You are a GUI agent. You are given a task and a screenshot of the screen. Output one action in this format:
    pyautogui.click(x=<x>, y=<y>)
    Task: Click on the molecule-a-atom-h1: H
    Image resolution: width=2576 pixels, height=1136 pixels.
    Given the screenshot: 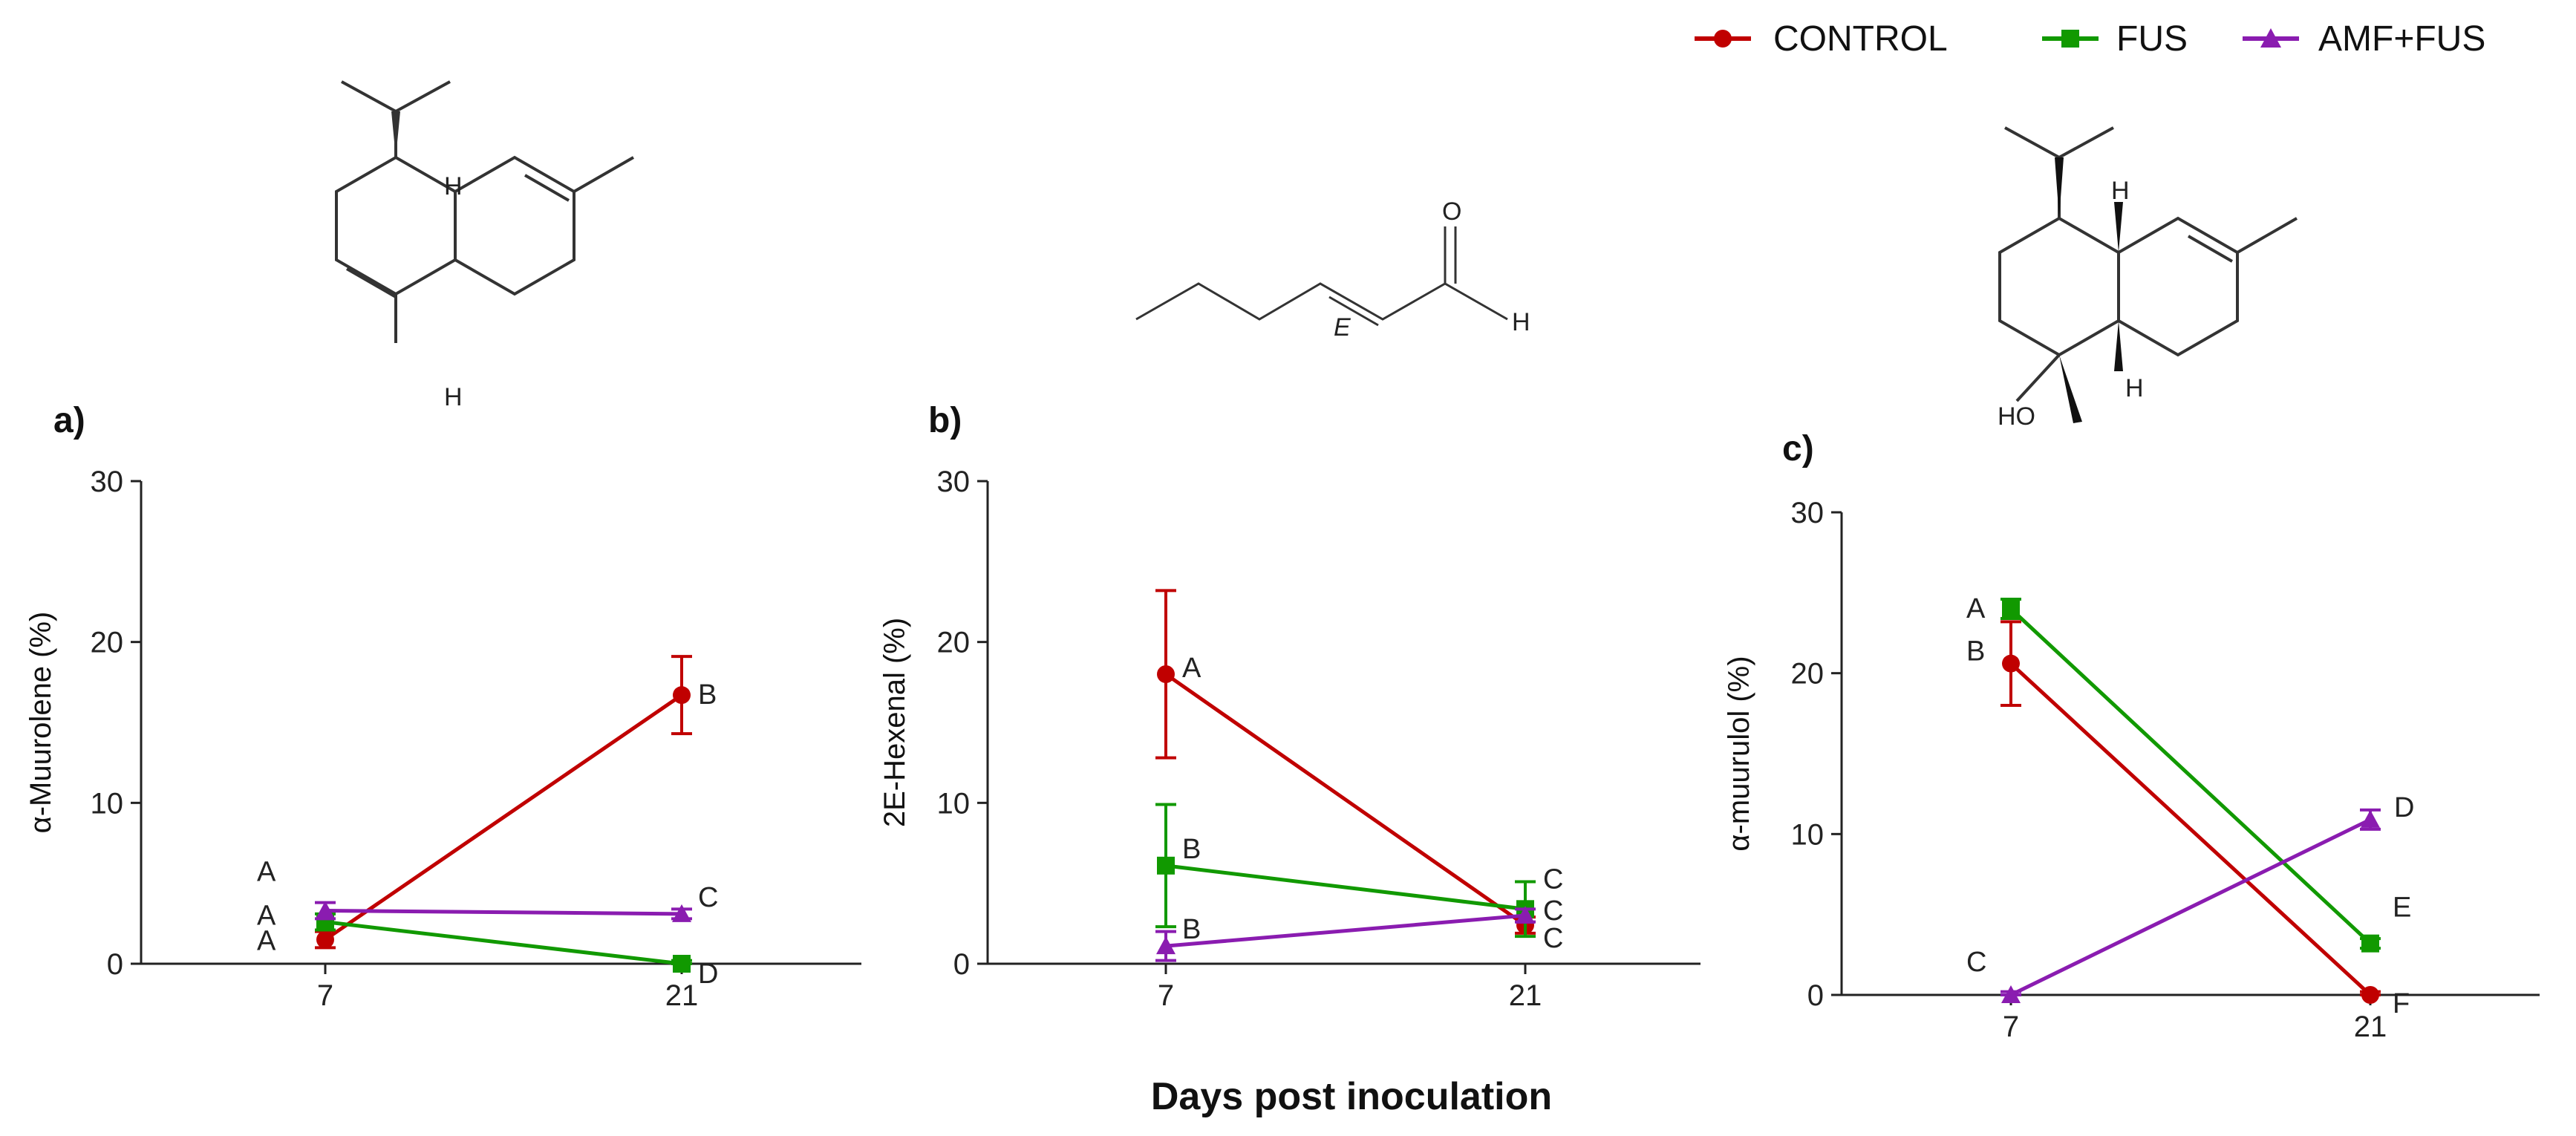 What is the action you would take?
    pyautogui.click(x=453, y=186)
    